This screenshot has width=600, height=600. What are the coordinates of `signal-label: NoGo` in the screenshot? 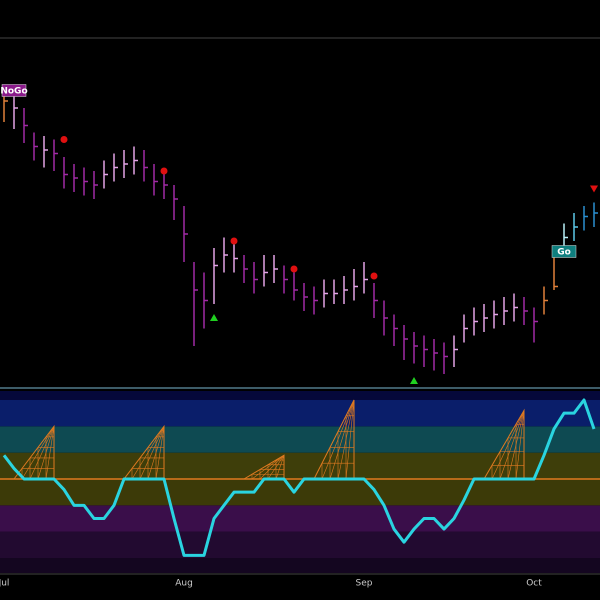 It's located at (13, 92).